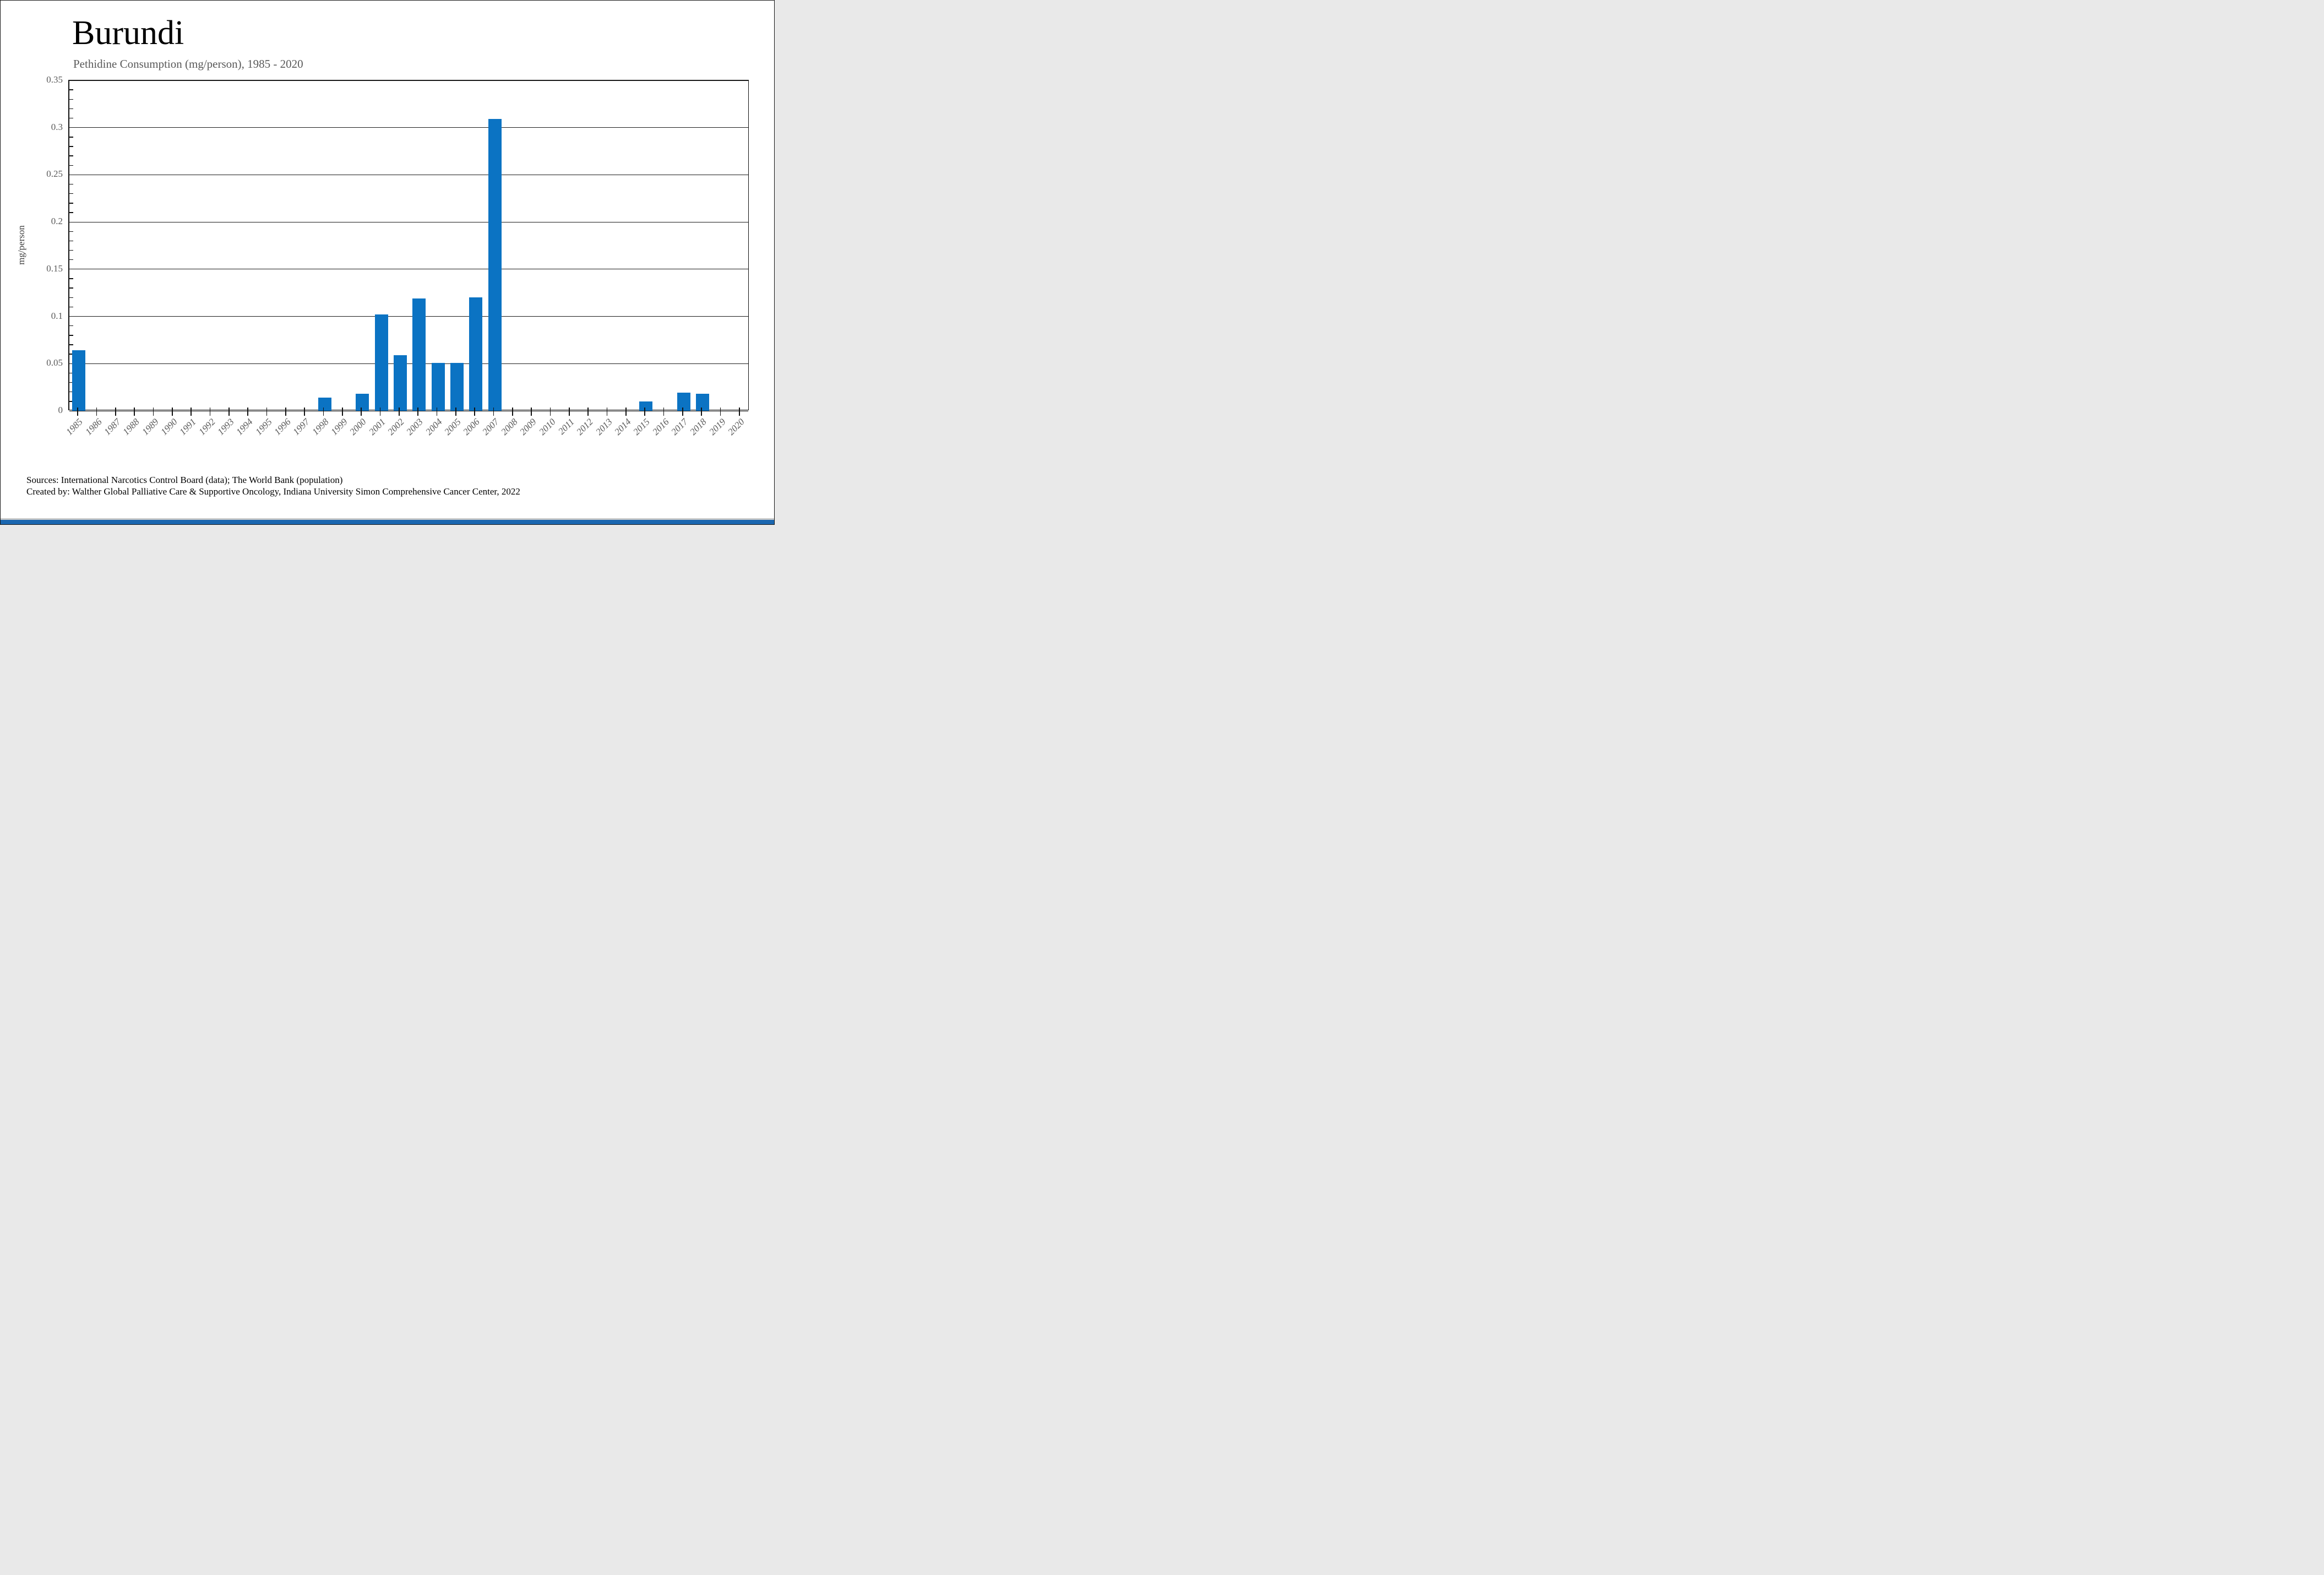  Describe the element at coordinates (684, 402) in the screenshot. I see `bar-2017` at that location.